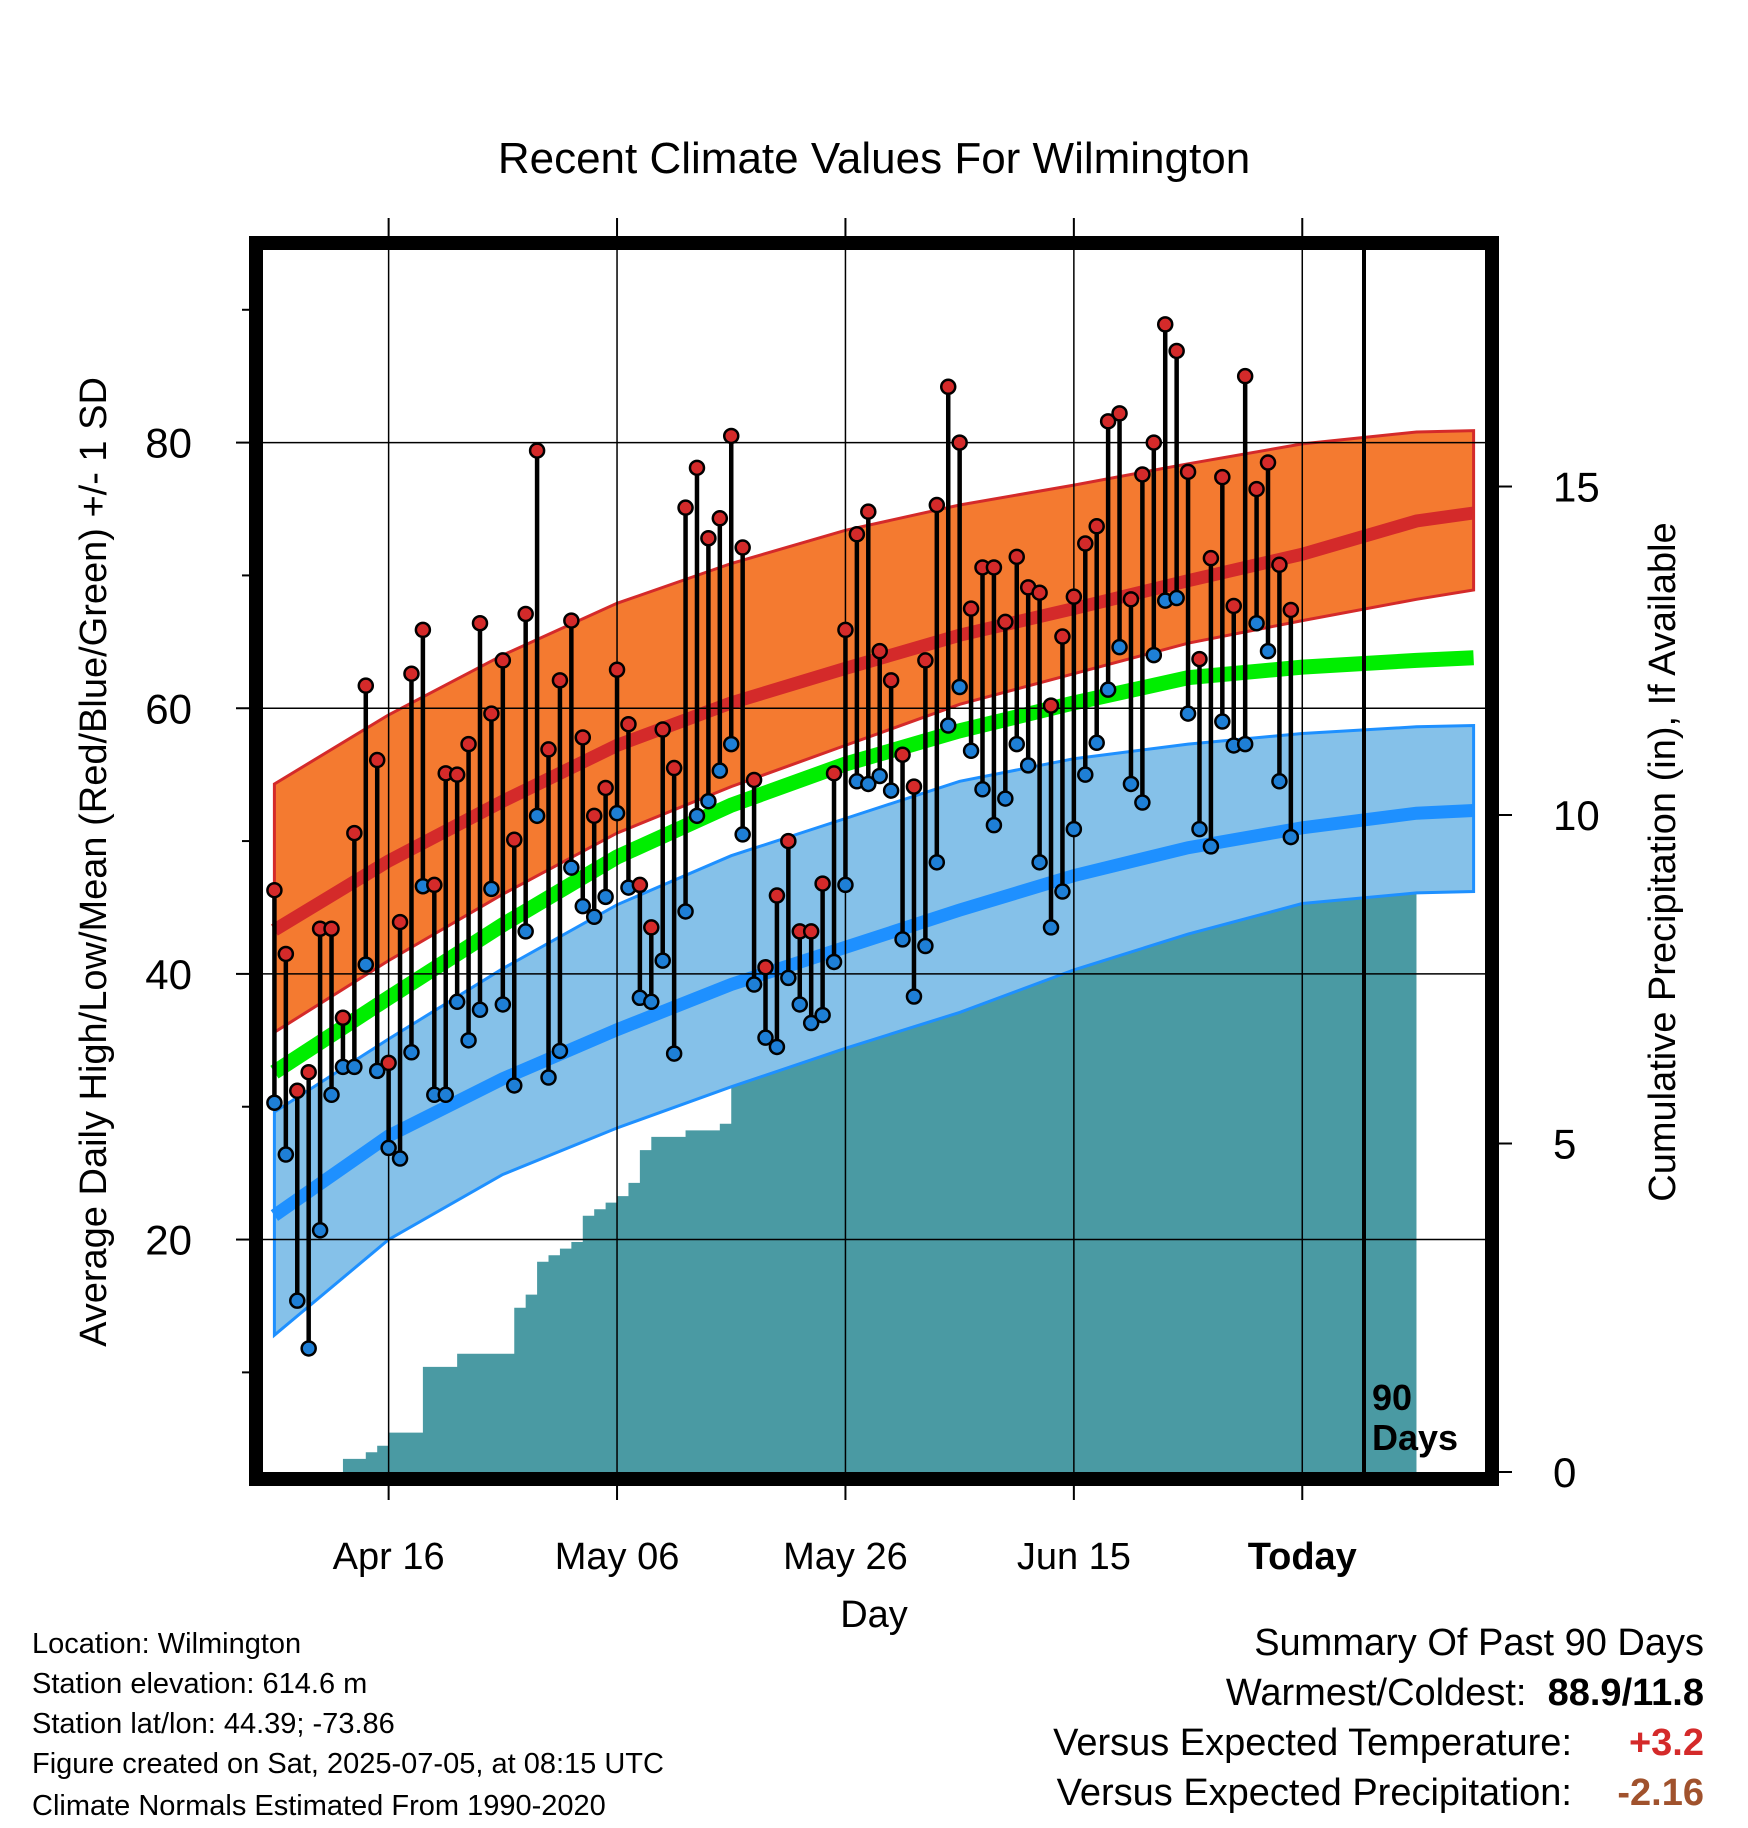 This screenshot has height=1828, width=1748. I want to click on y-right-tick-label: 5, so click(1564, 1144).